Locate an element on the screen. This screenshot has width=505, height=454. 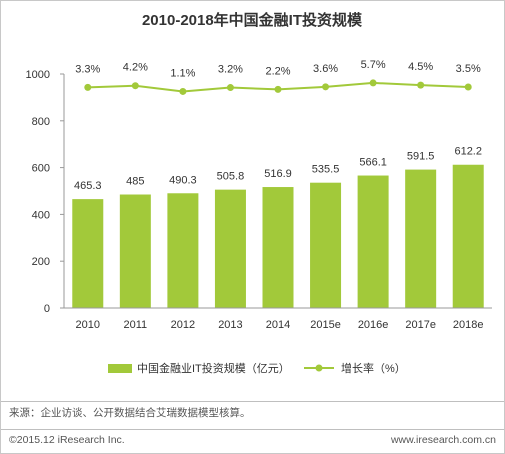
x-tick-label: 2018e is located at coordinates (468, 325).